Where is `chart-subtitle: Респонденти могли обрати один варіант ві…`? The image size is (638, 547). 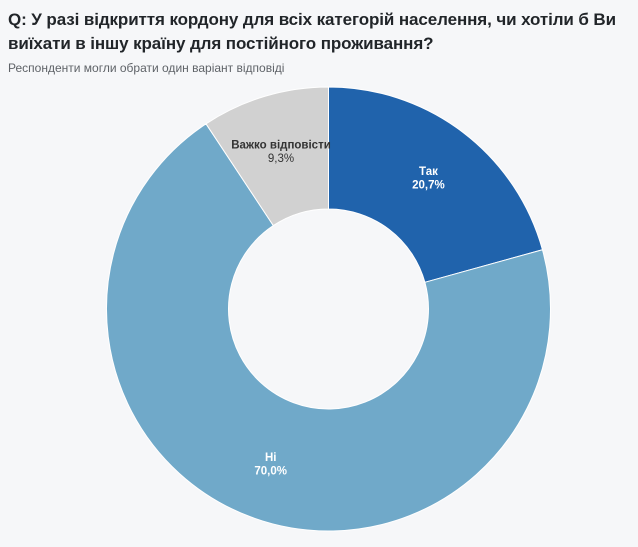
chart-subtitle: Респонденти могли обрати один варіант ві… is located at coordinates (146, 68).